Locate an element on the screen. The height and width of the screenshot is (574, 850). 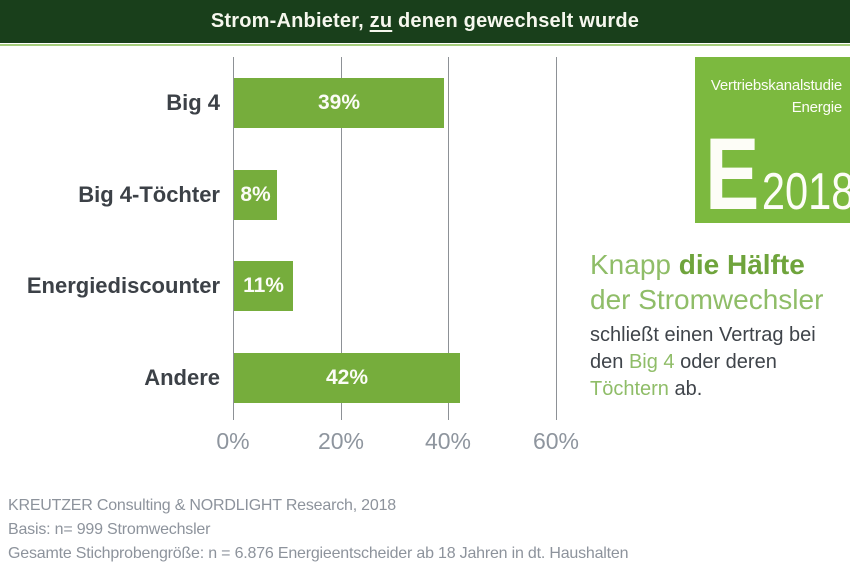
header-divider is located at coordinates (425, 45).